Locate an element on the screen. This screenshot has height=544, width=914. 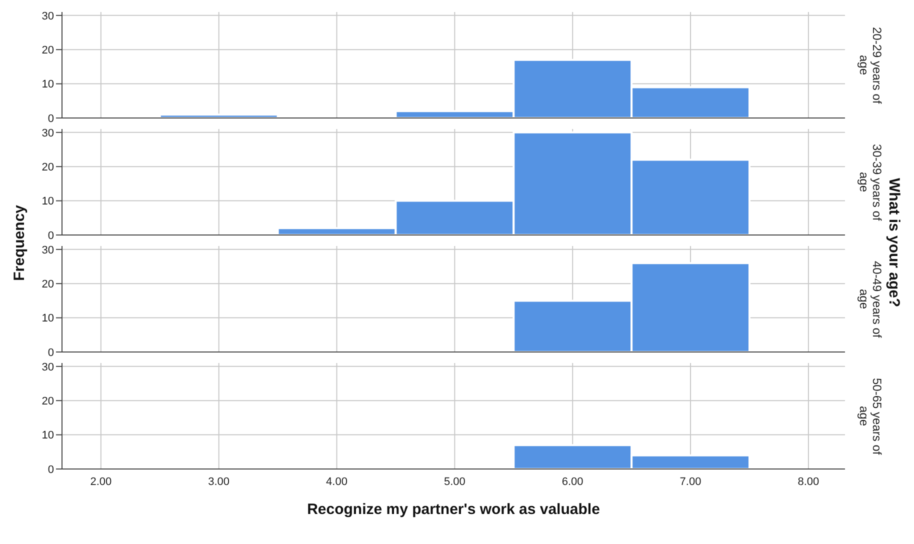
x-tick-label: 2.00 is located at coordinates (101, 482).